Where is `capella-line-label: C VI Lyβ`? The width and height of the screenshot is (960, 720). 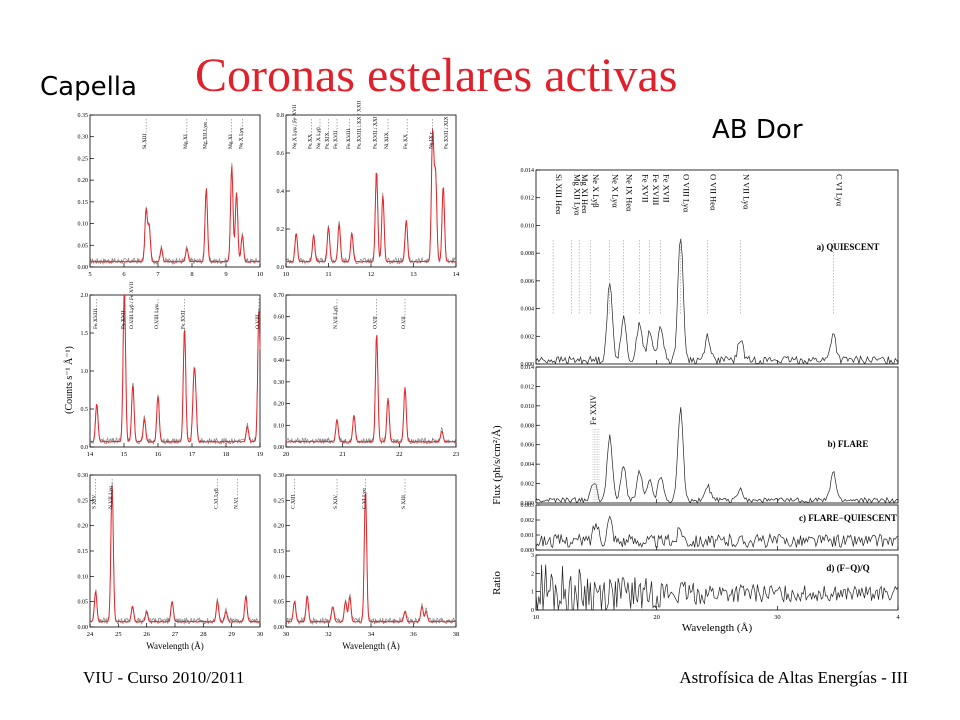
capella-line-label: C VI Lyβ is located at coordinates (217, 498).